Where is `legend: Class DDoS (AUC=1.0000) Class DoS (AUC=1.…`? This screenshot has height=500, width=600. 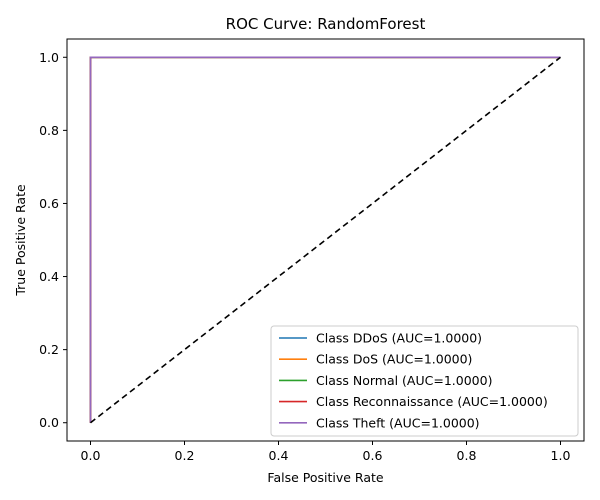 legend: Class DDoS (AUC=1.0000) Class DoS (AUC=1.… is located at coordinates (424, 381).